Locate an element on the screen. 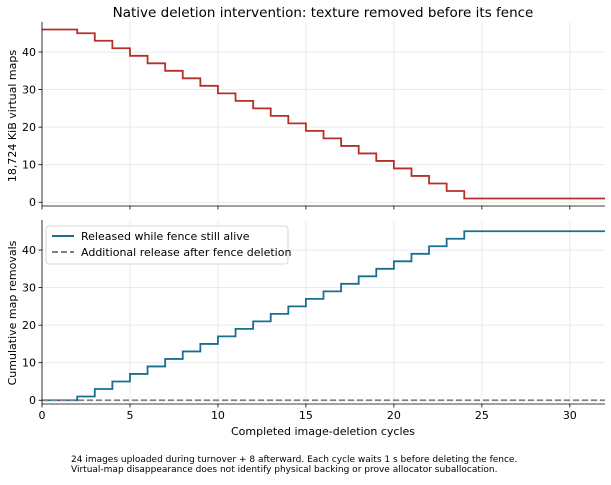  bottom-ytick-label-40: 40 is located at coordinates (29, 250).